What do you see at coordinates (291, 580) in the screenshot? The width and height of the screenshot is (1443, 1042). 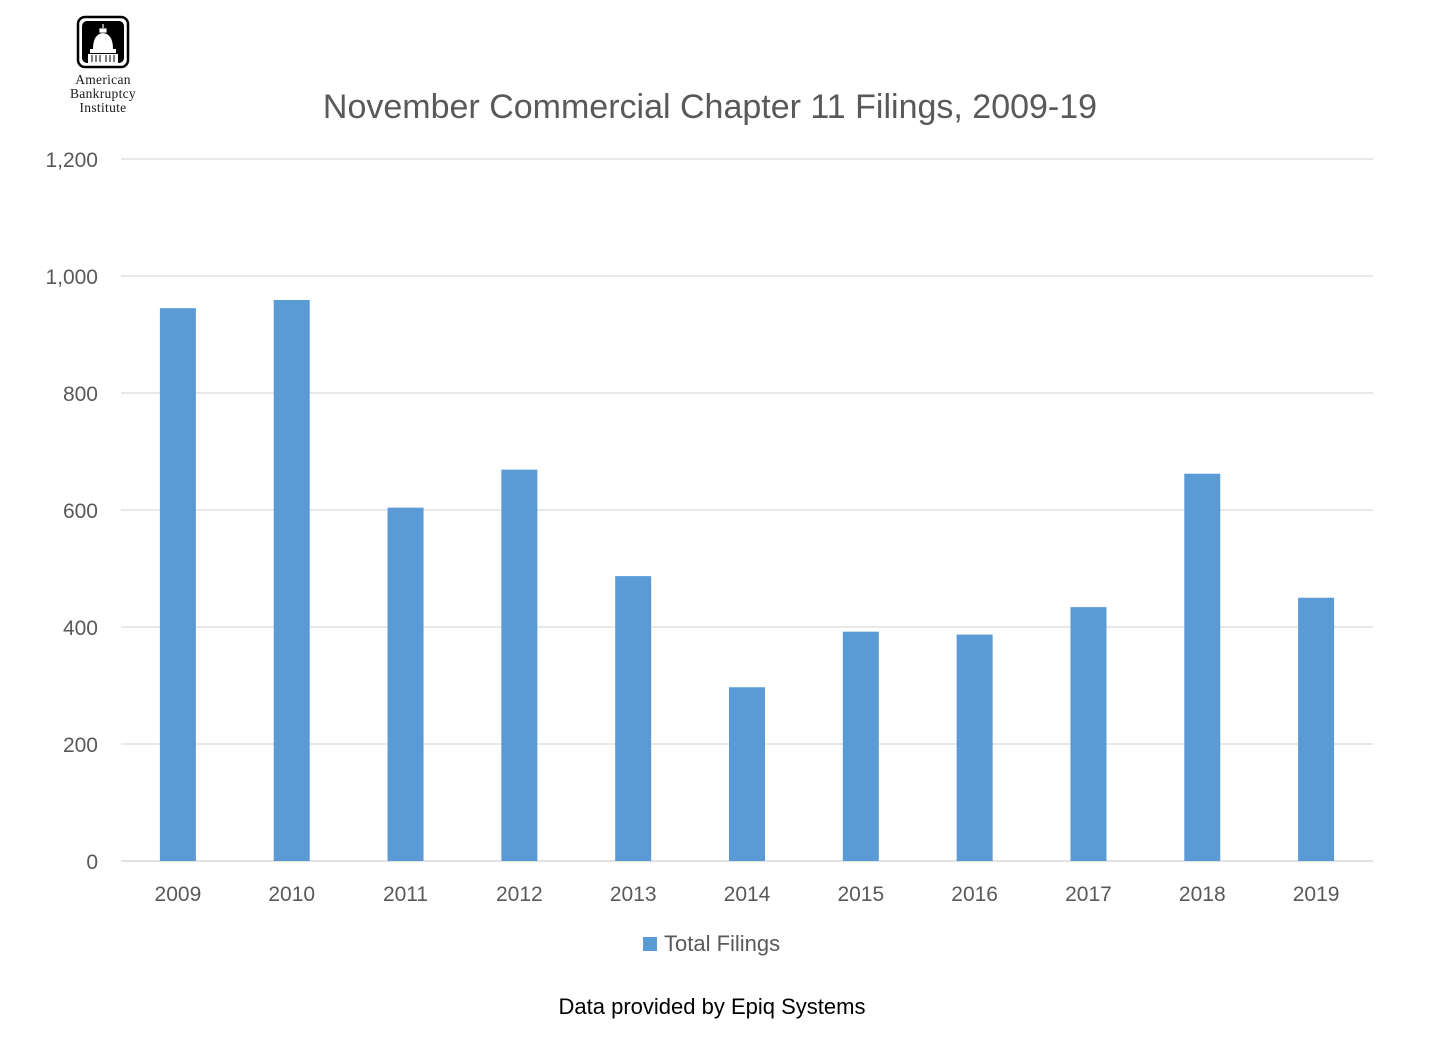 I see `bar-2010` at bounding box center [291, 580].